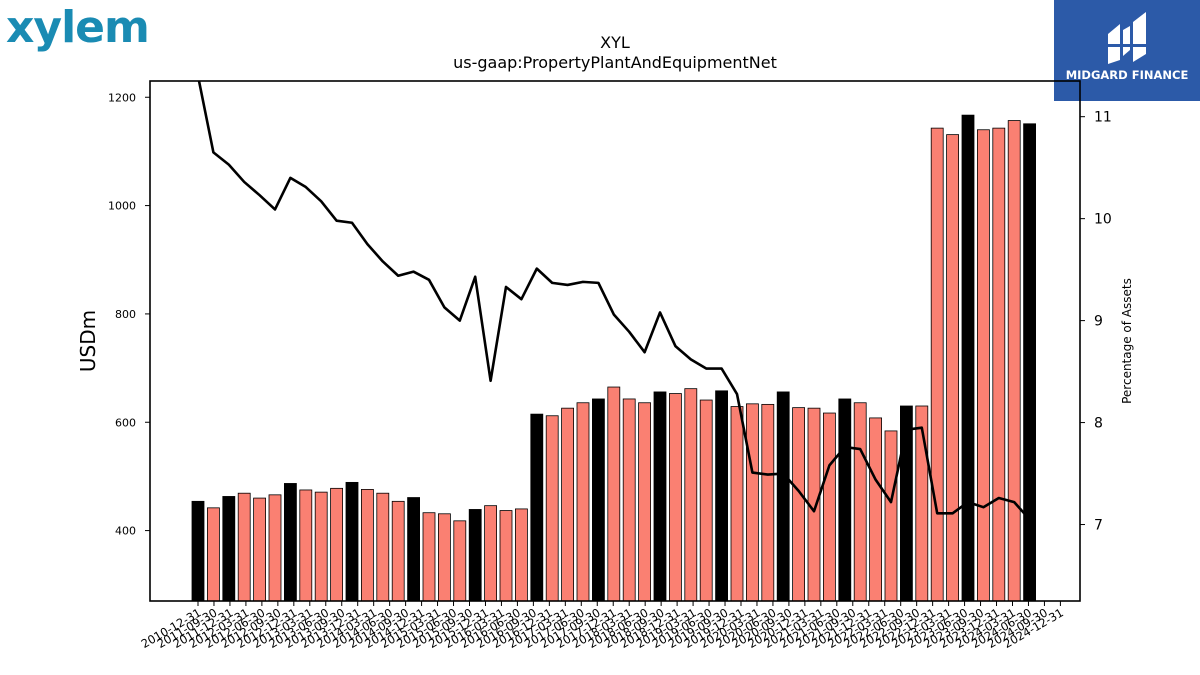 The width and height of the screenshot is (1200, 675). I want to click on y-axis-label: USDm, so click(88, 341).